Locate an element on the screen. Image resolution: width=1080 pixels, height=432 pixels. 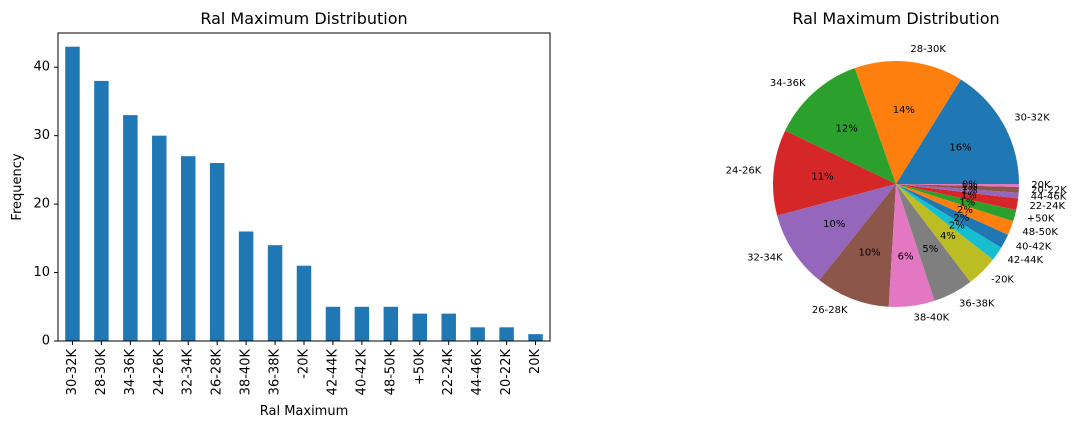
pie-percent-label: 12% is located at coordinates (847, 129).